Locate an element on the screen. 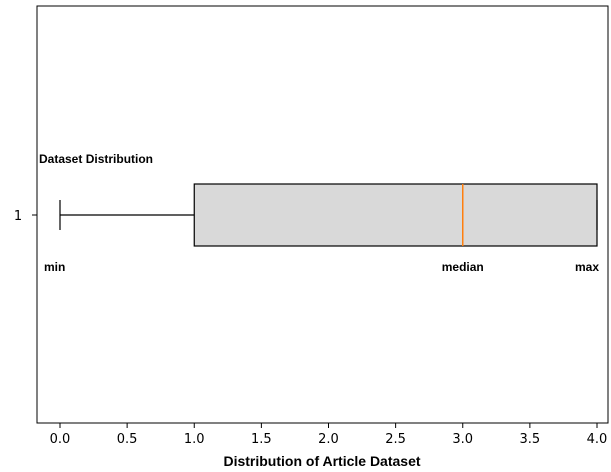  boxplot-series is located at coordinates (328, 215).